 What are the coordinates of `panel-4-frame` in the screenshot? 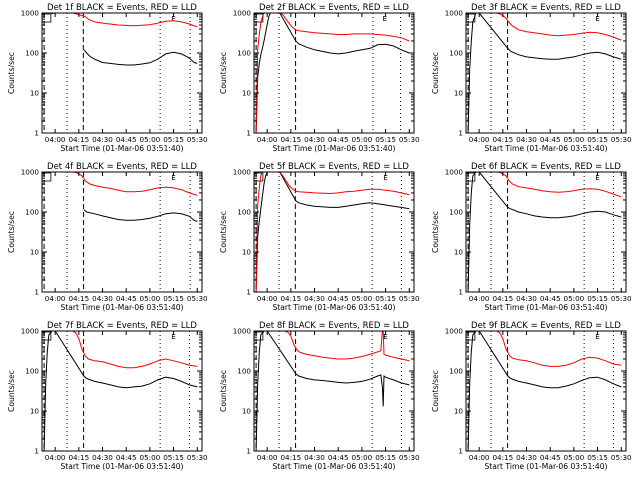 It's located at (122, 232).